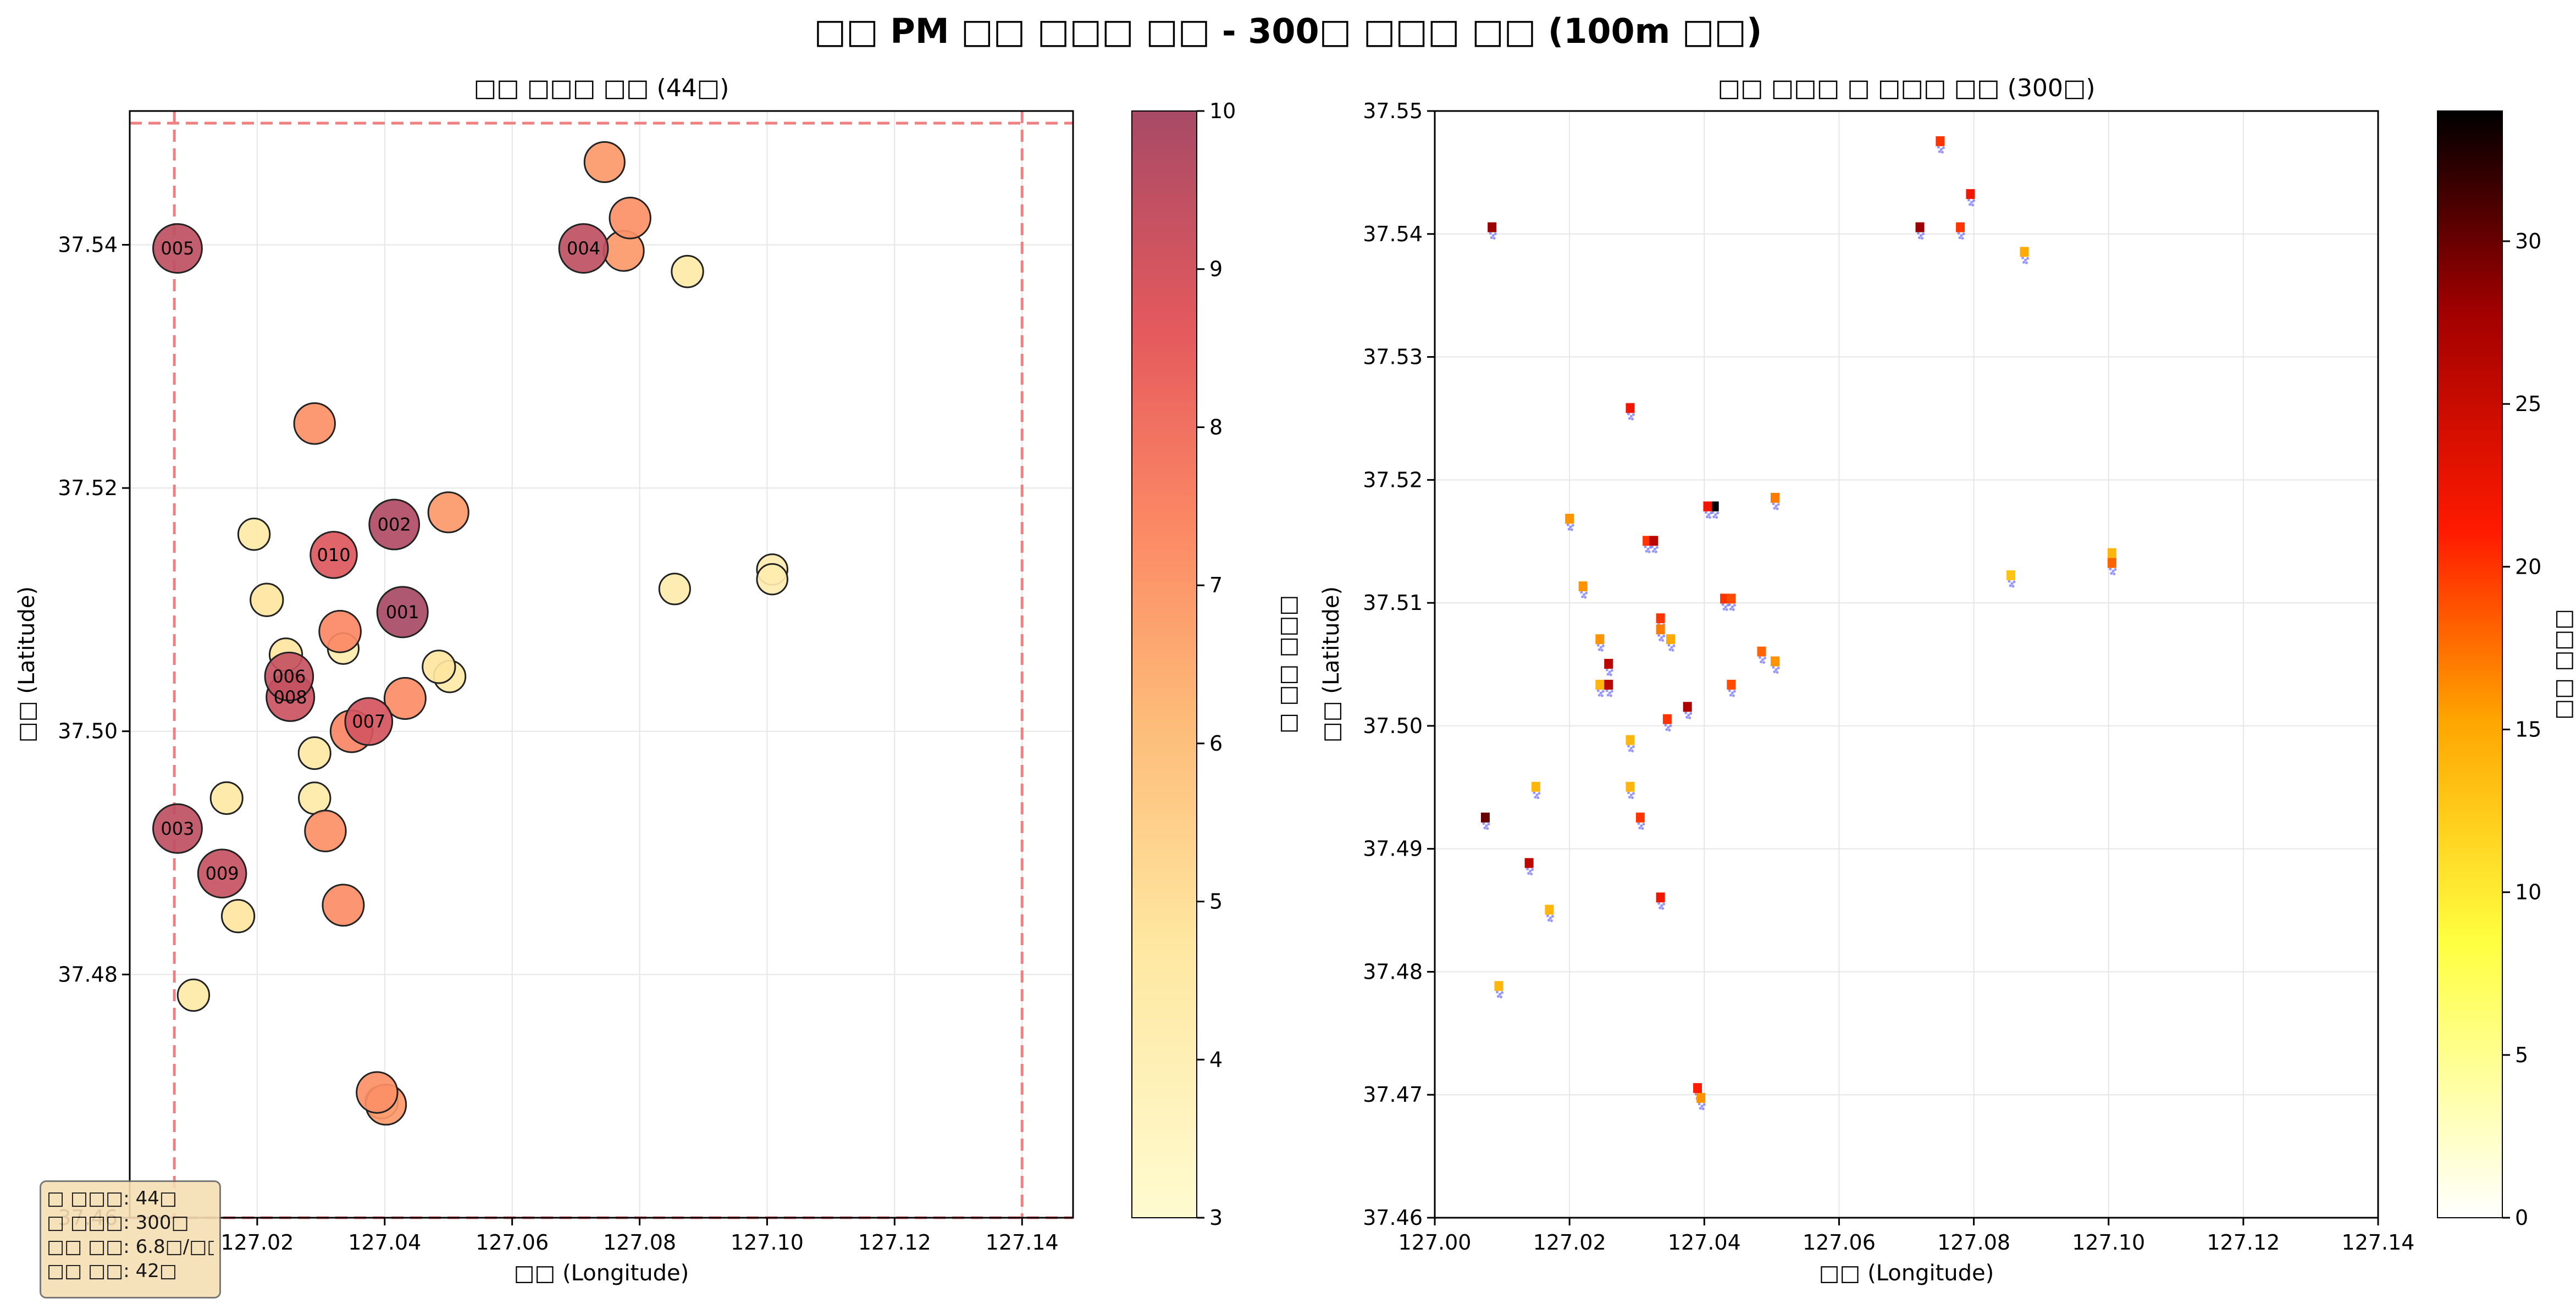 This screenshot has width=2576, height=1304. Describe the element at coordinates (1393, 849) in the screenshot. I see `right-y-tick-label: 37.49` at that location.